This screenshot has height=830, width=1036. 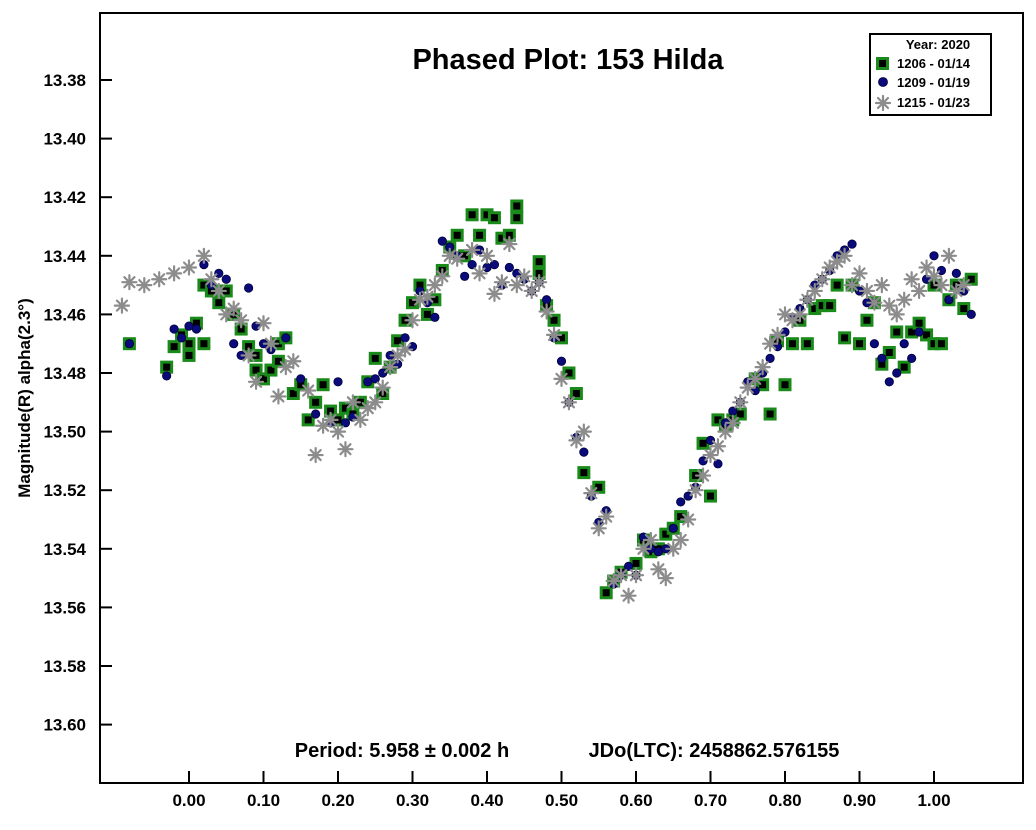 I want to click on y-tick-label: 13.40, so click(x=64, y=139).